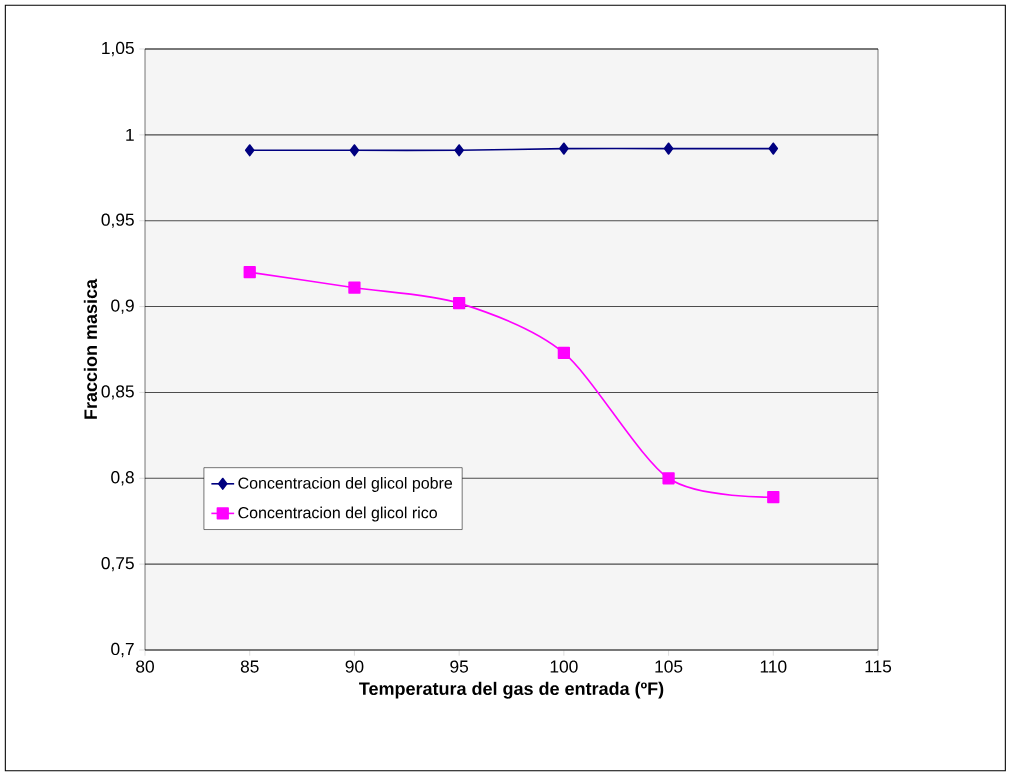 The height and width of the screenshot is (776, 1014). Describe the element at coordinates (354, 666) in the screenshot. I see `x-tick-label: 90` at that location.